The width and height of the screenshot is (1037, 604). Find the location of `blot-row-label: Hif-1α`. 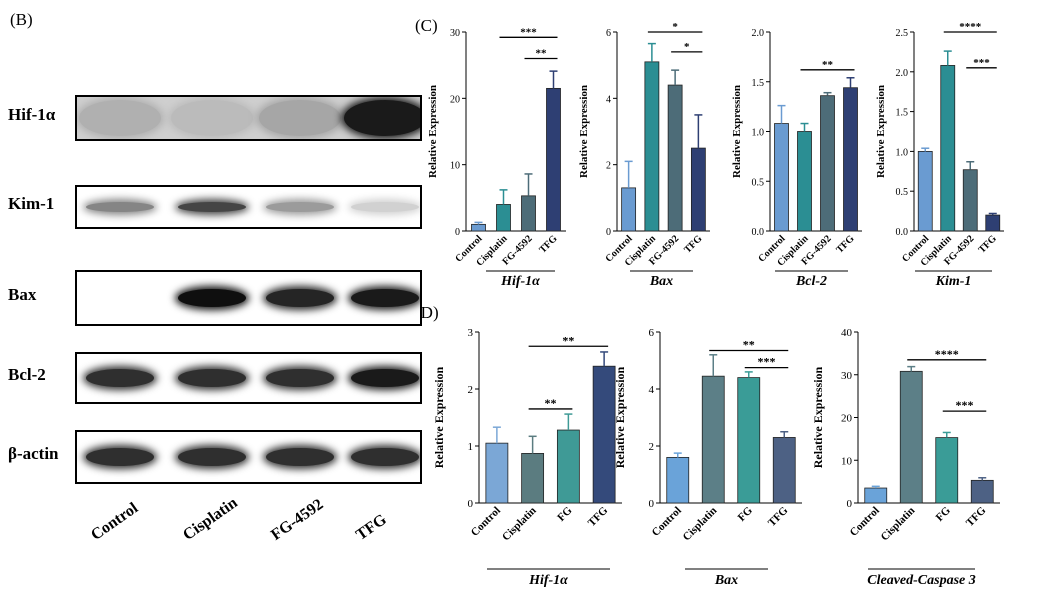

blot-row-label: Hif-1α is located at coordinates (32, 114).